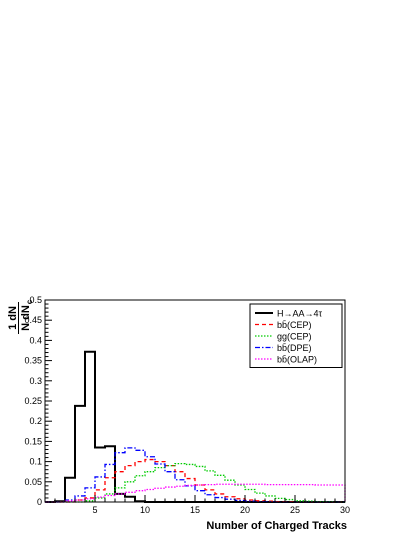 The image size is (415, 537). Describe the element at coordinates (35, 462) in the screenshot. I see `y-tick-label: 0.1` at that location.